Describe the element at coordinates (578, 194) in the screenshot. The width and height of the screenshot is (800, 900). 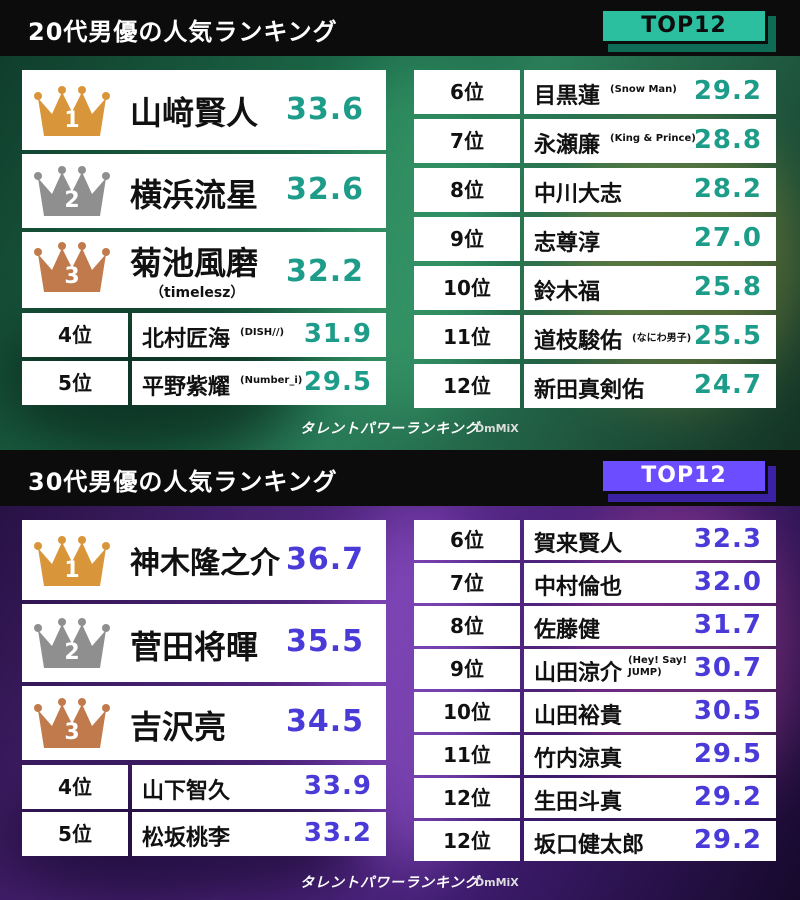
I see `actor-name: 中川大志` at that location.